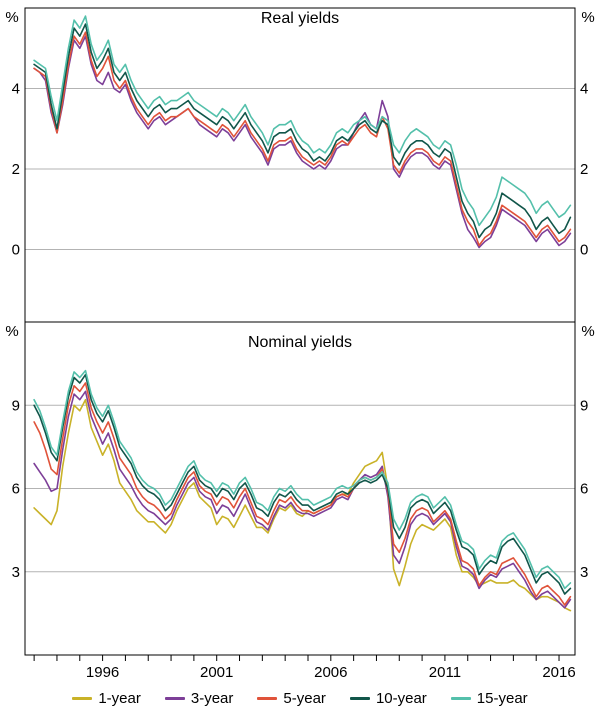 This screenshot has height=724, width=600. Describe the element at coordinates (300, 18) in the screenshot. I see `panel-title-real: Real yields` at that location.